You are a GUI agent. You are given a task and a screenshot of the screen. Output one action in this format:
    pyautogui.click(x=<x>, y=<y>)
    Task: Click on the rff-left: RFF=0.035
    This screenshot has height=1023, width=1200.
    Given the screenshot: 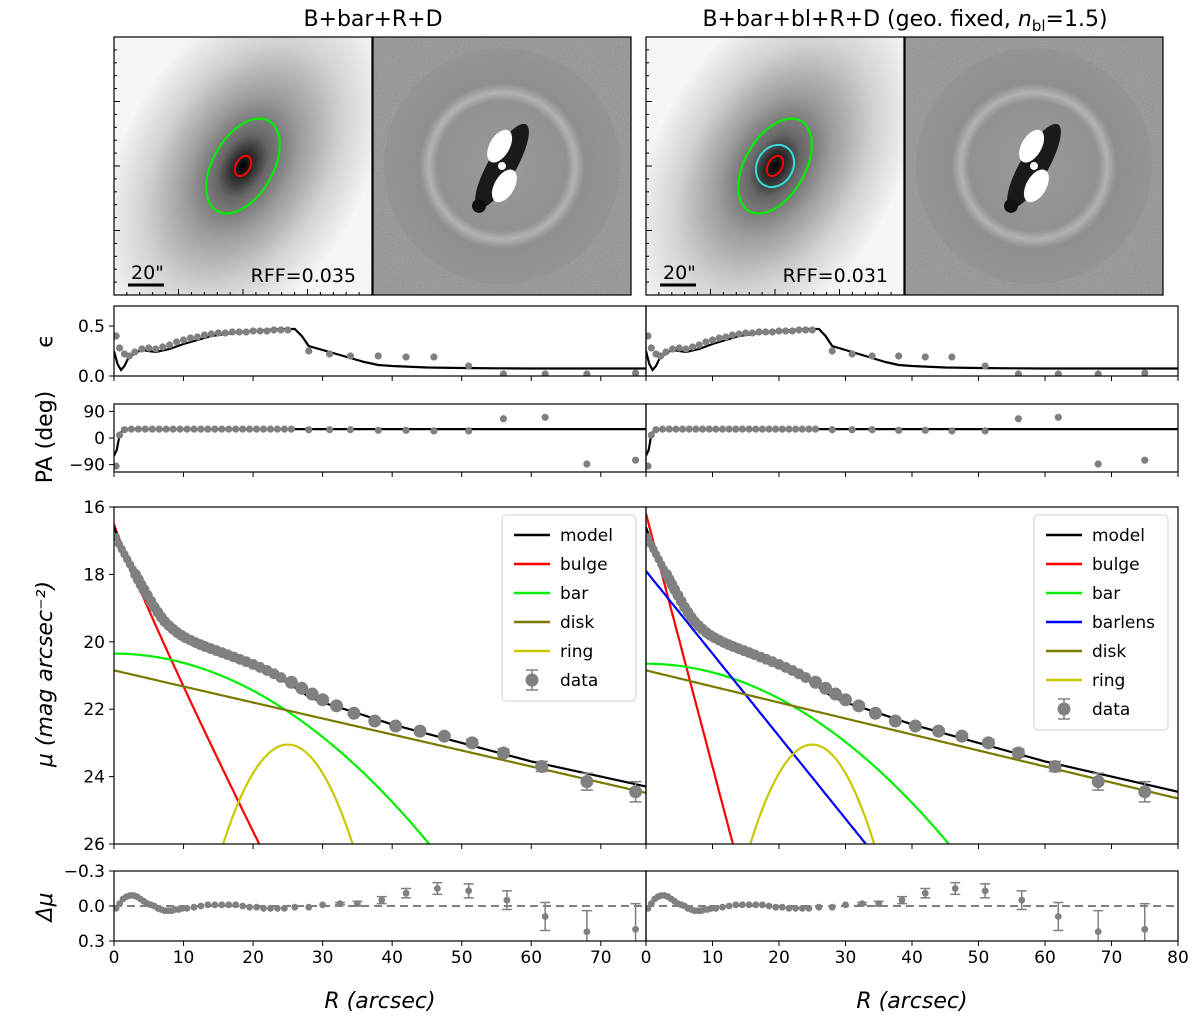 What is the action you would take?
    pyautogui.click(x=303, y=276)
    